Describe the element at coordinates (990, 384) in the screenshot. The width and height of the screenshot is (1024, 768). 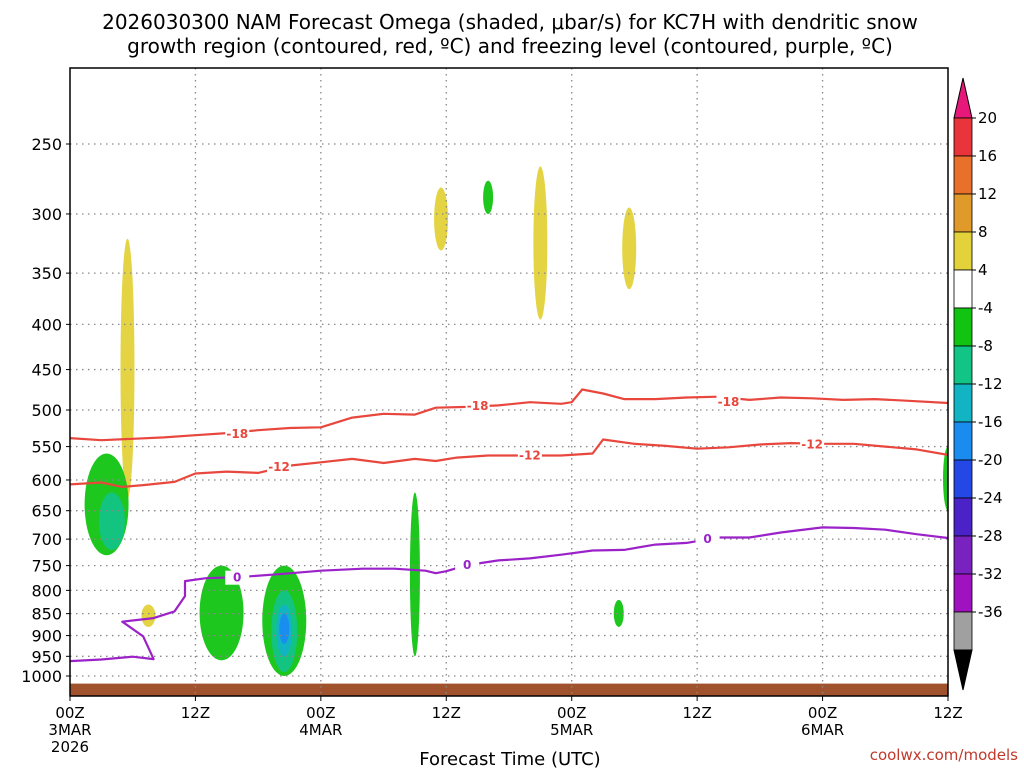
I see `colorbar-label: -12` at that location.